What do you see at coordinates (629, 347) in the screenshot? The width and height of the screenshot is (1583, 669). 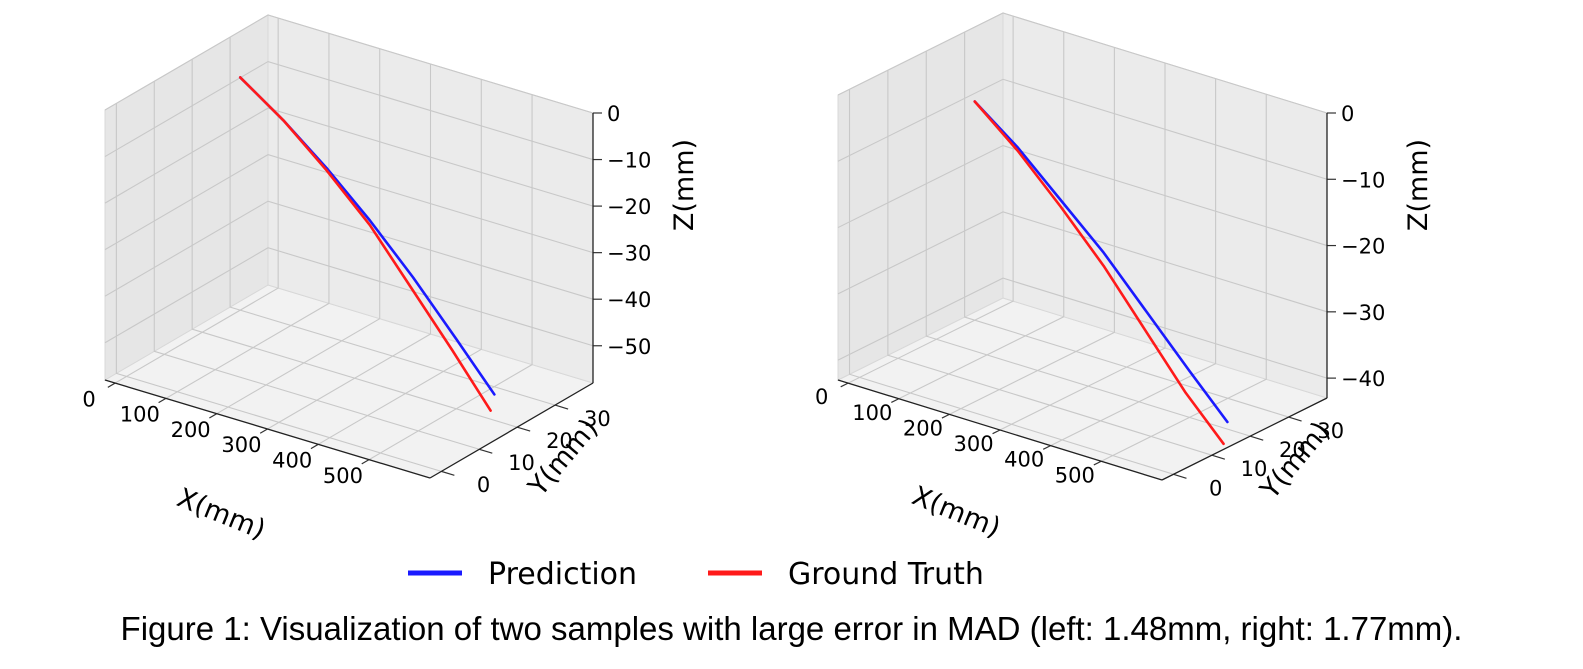 I see `tick-label-z: −50` at bounding box center [629, 347].